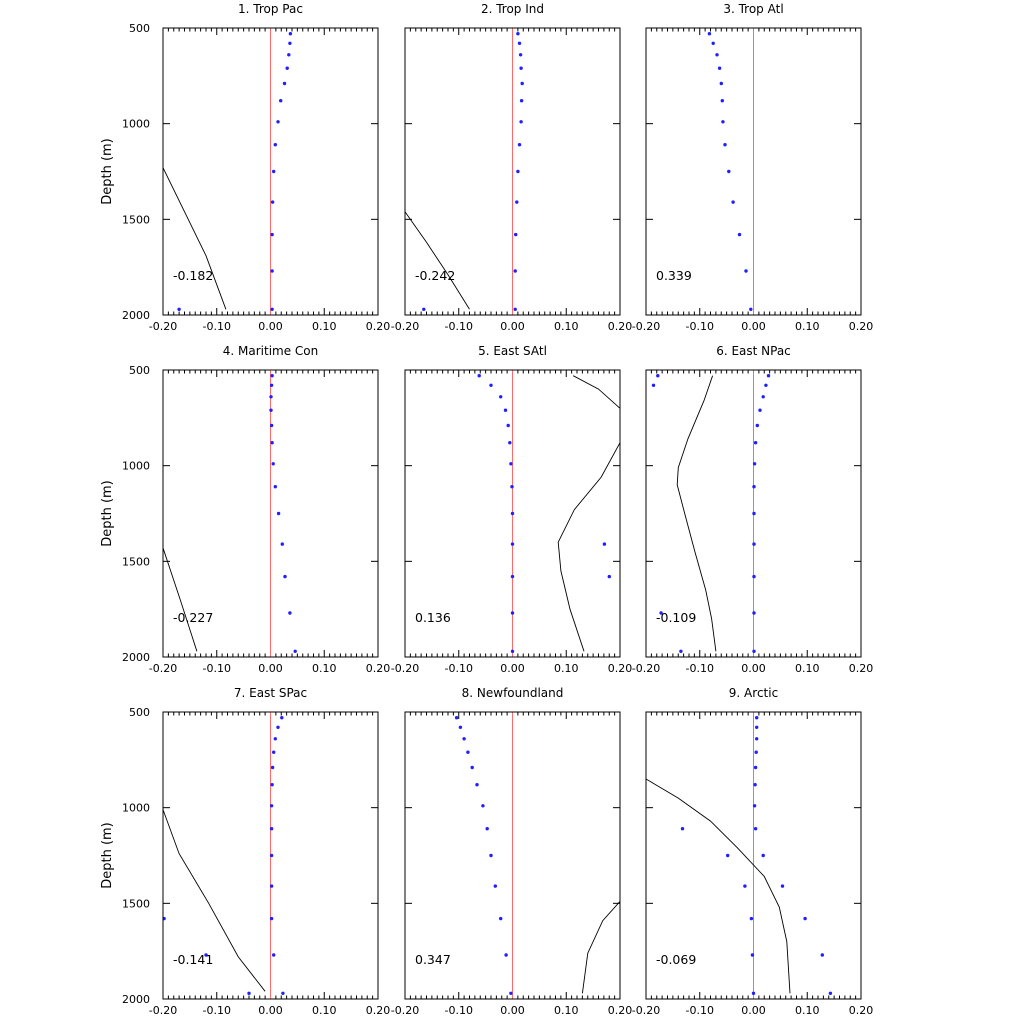 The image size is (1024, 1024). I want to click on panel-title: 3. Trop Atl, so click(753, 9).